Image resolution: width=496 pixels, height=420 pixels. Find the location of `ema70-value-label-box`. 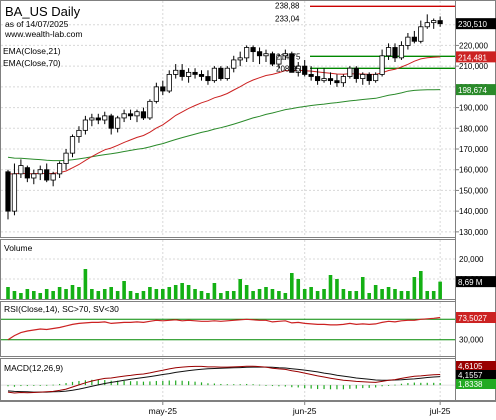

ema70-value-label-box is located at coordinates (476, 90).